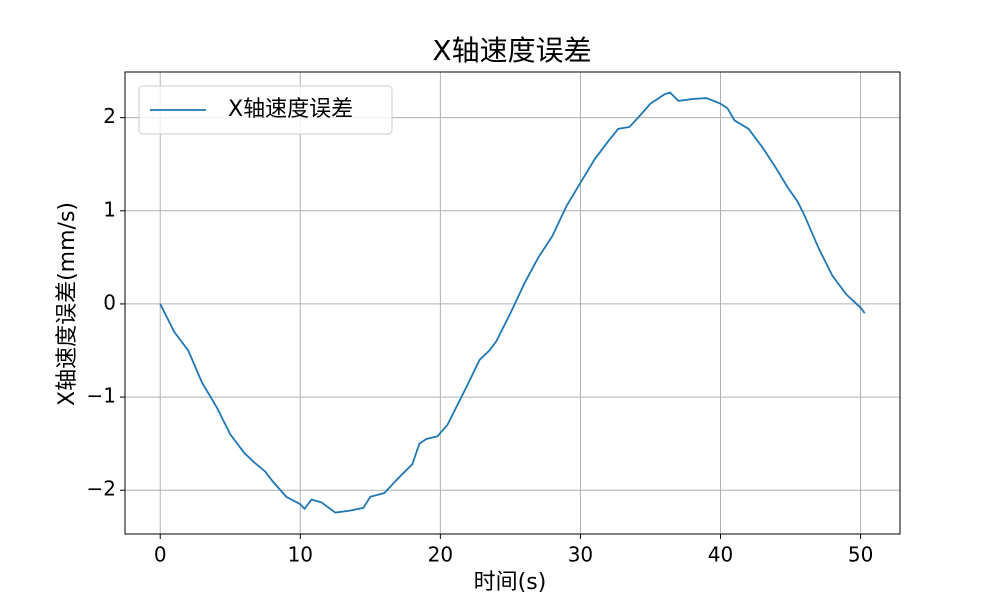 Image resolution: width=1000 pixels, height=604 pixels. Describe the element at coordinates (300, 555) in the screenshot. I see `x-tick-label: 10` at that location.